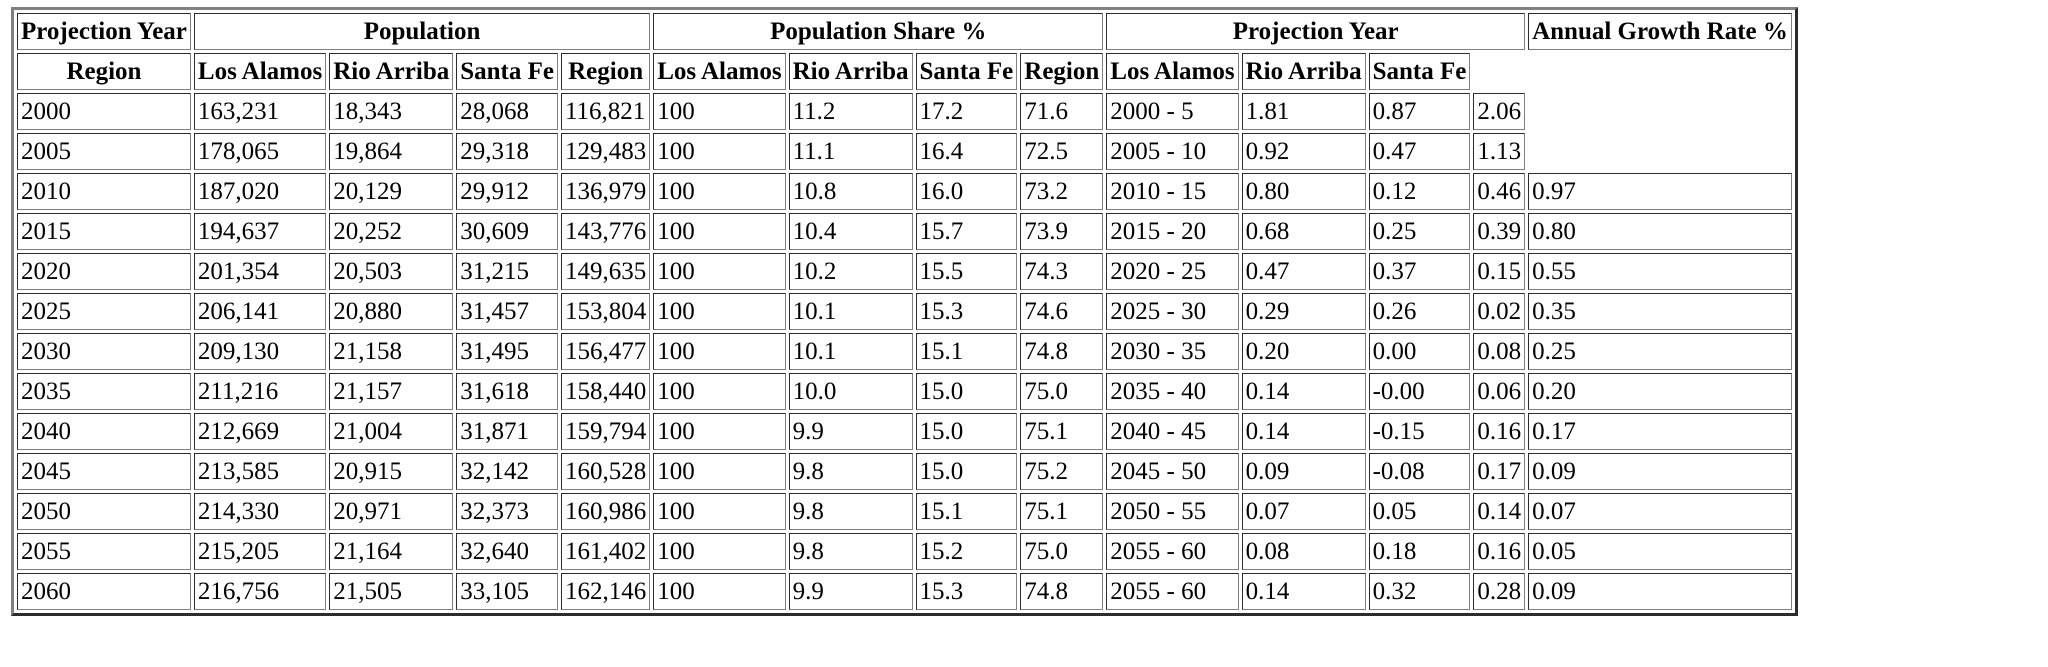 This screenshot has height=667, width=2048. I want to click on table-cell: 149,635, so click(605, 271).